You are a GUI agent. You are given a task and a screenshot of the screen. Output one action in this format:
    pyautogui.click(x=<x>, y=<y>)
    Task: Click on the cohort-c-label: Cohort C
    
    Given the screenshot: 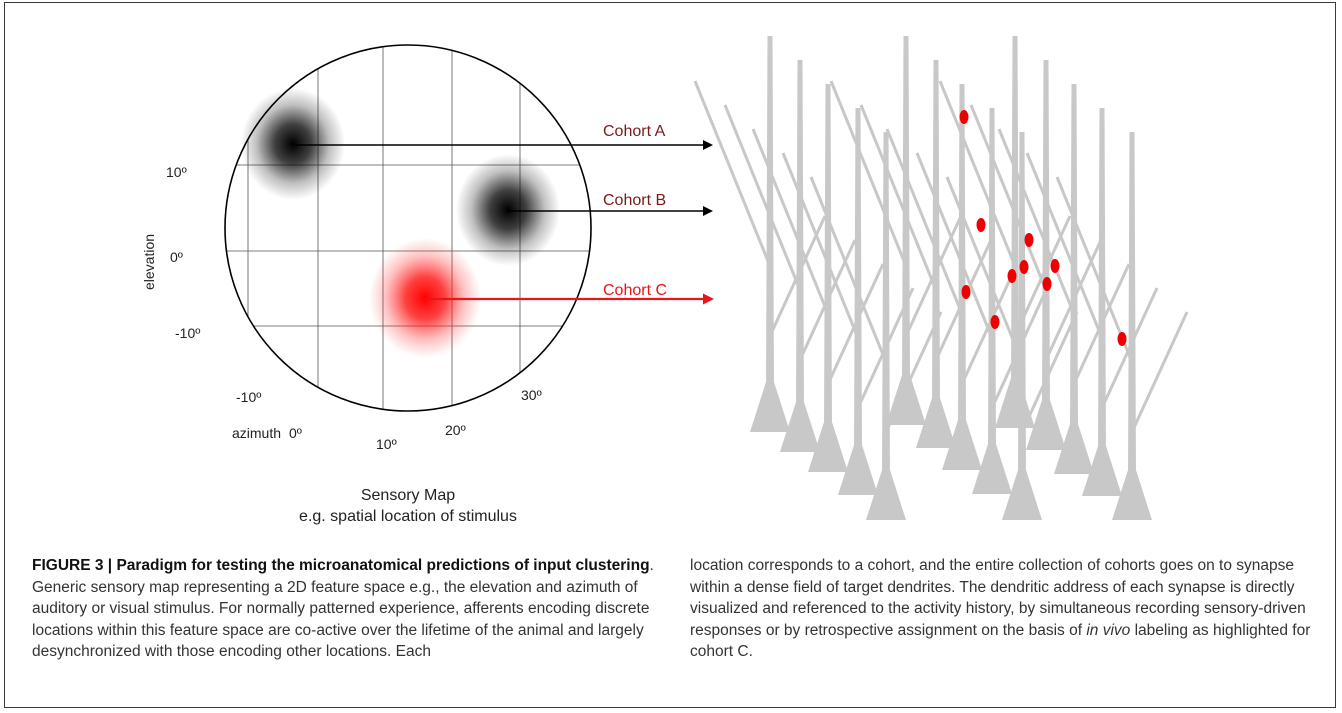 What is the action you would take?
    pyautogui.click(x=635, y=290)
    